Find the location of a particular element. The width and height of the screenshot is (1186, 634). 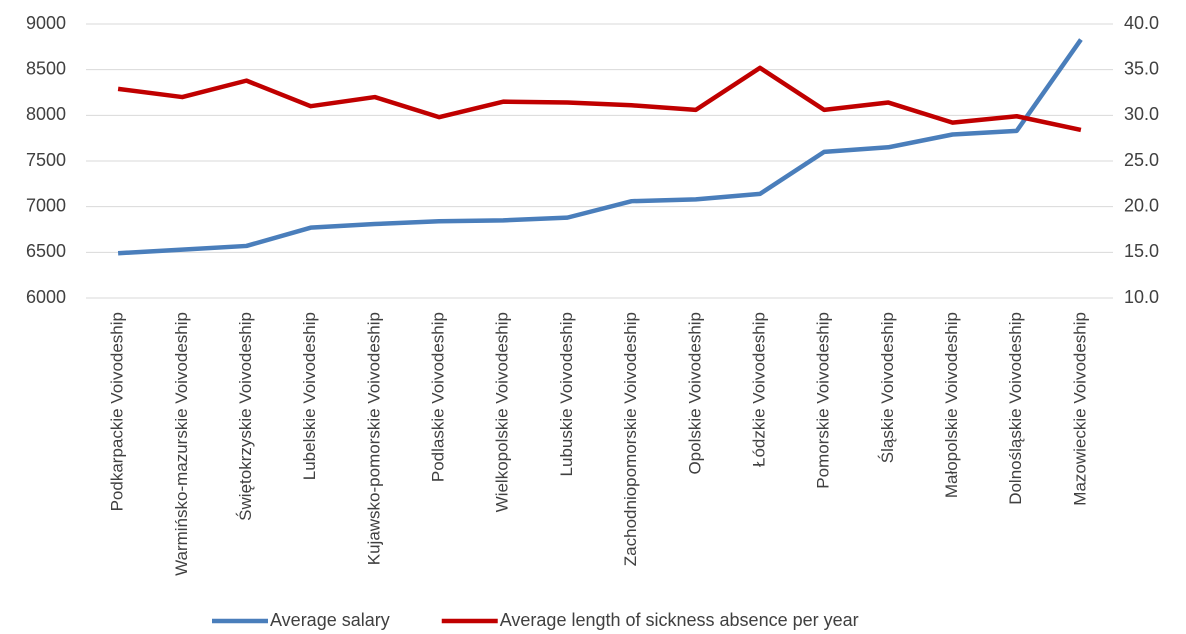

y-tick-label: 6500 is located at coordinates (46, 251).